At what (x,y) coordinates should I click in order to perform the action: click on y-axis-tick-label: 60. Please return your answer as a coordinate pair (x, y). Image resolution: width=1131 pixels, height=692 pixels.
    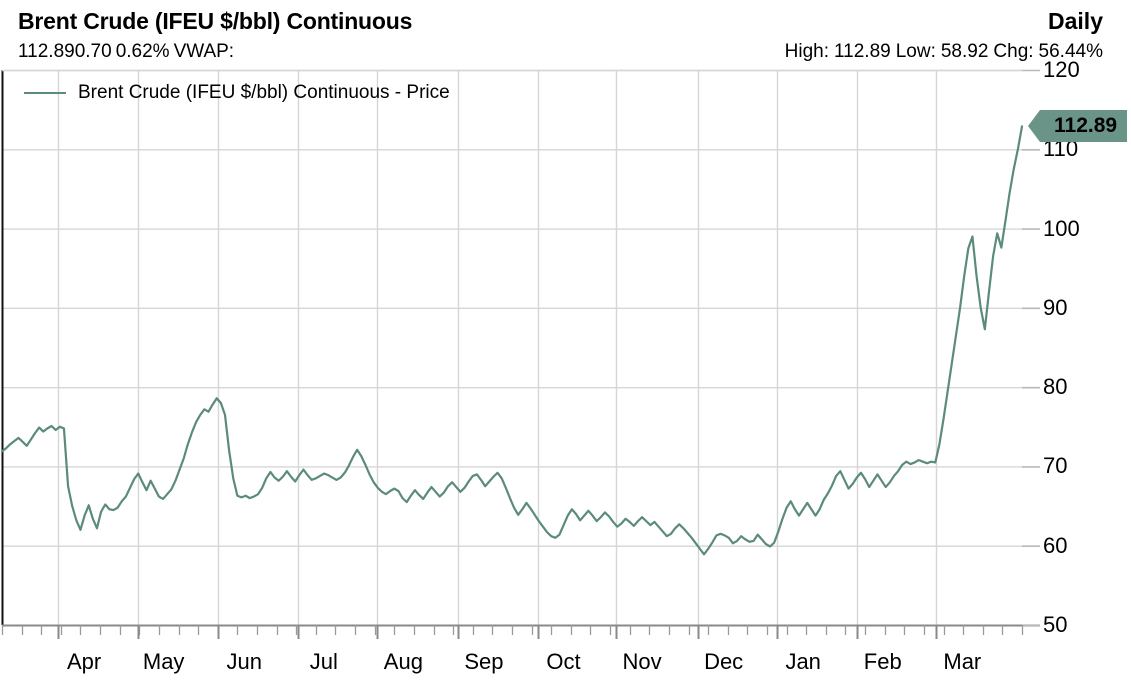
    Looking at the image, I should click on (1055, 545).